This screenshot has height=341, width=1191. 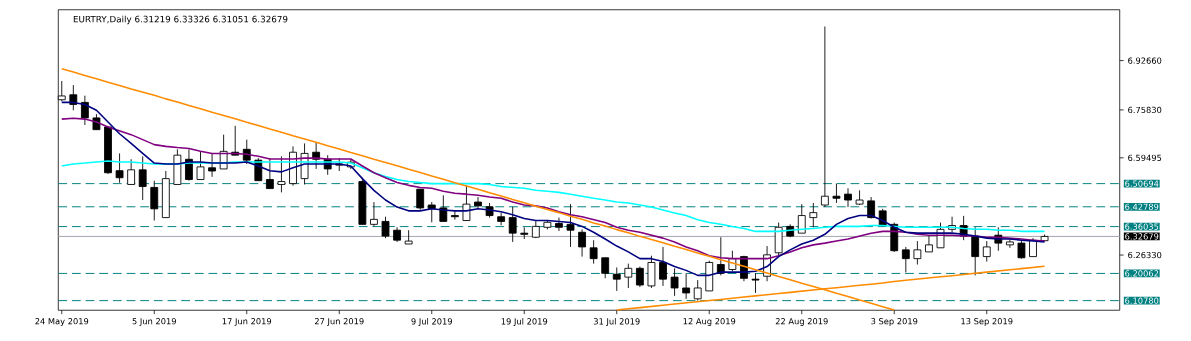 What do you see at coordinates (1142, 183) in the screenshot?
I see `ref-line-label: 6.50694` at bounding box center [1142, 183].